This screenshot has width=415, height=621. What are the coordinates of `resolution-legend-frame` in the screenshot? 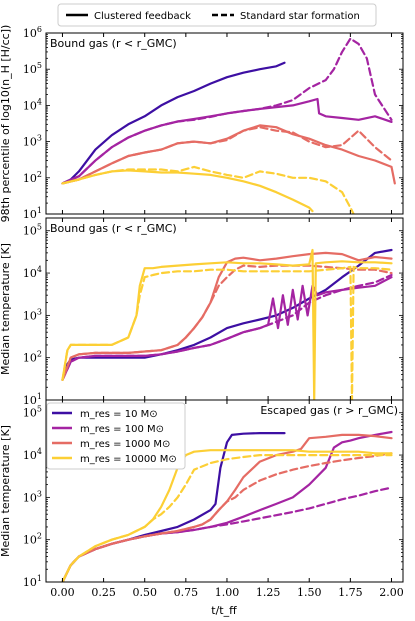 It's located at (116, 436).